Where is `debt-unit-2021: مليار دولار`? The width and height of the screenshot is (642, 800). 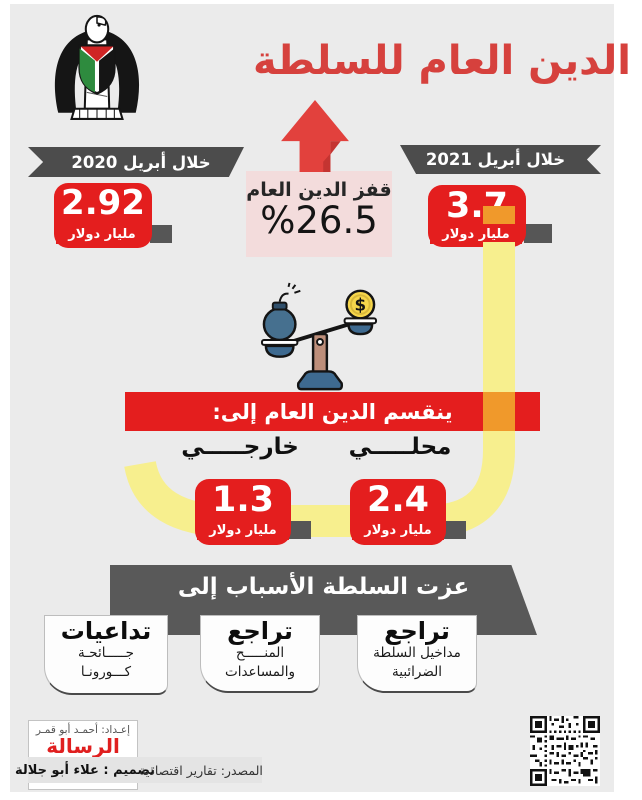 debt-unit-2021: مليار دولار is located at coordinates (476, 234).